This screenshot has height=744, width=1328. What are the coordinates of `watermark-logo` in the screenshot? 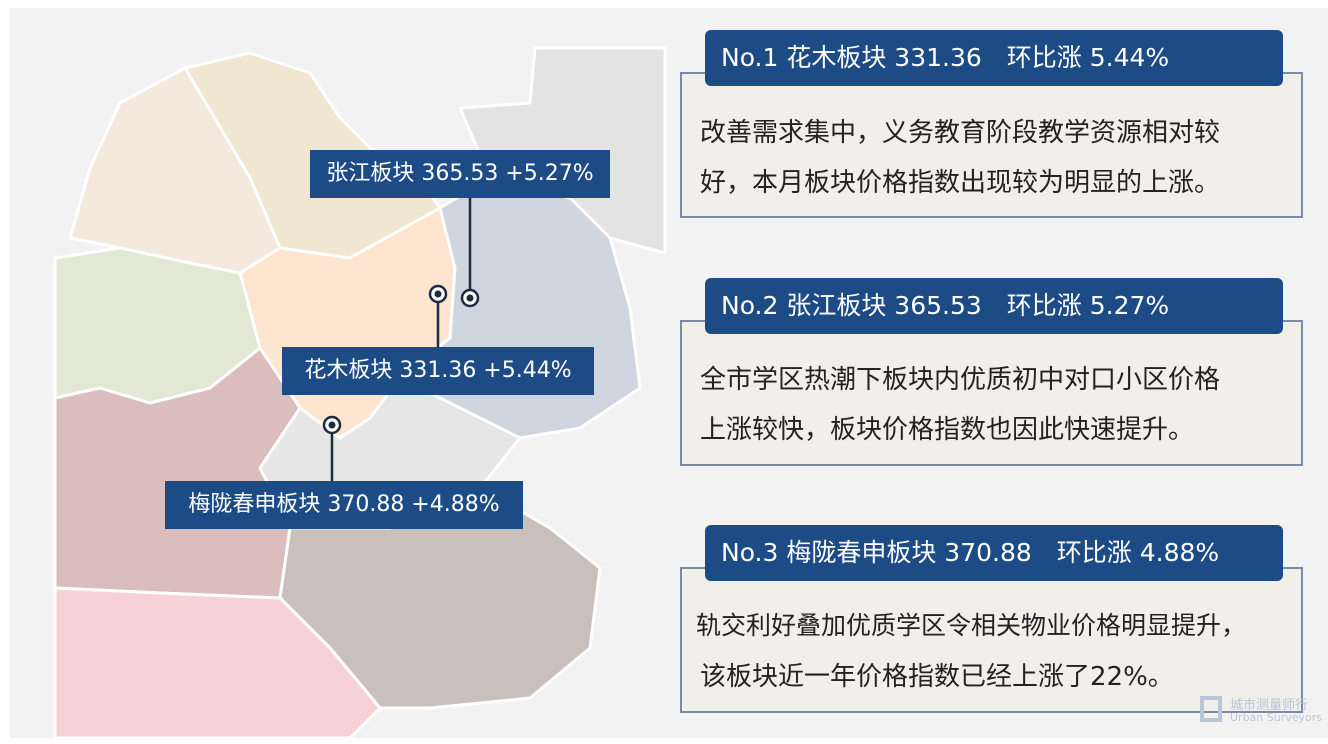 It's located at (1211, 709).